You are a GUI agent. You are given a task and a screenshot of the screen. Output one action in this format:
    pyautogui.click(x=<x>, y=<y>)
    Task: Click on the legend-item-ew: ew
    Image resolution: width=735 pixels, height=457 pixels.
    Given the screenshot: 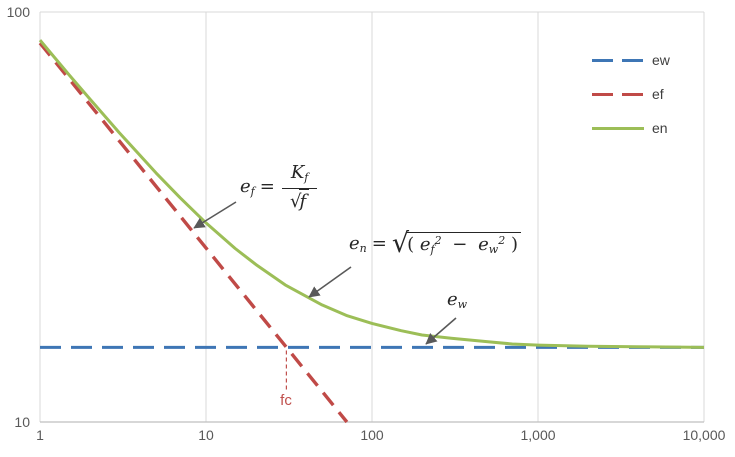 What is the action you would take?
    pyautogui.click(x=631, y=60)
    